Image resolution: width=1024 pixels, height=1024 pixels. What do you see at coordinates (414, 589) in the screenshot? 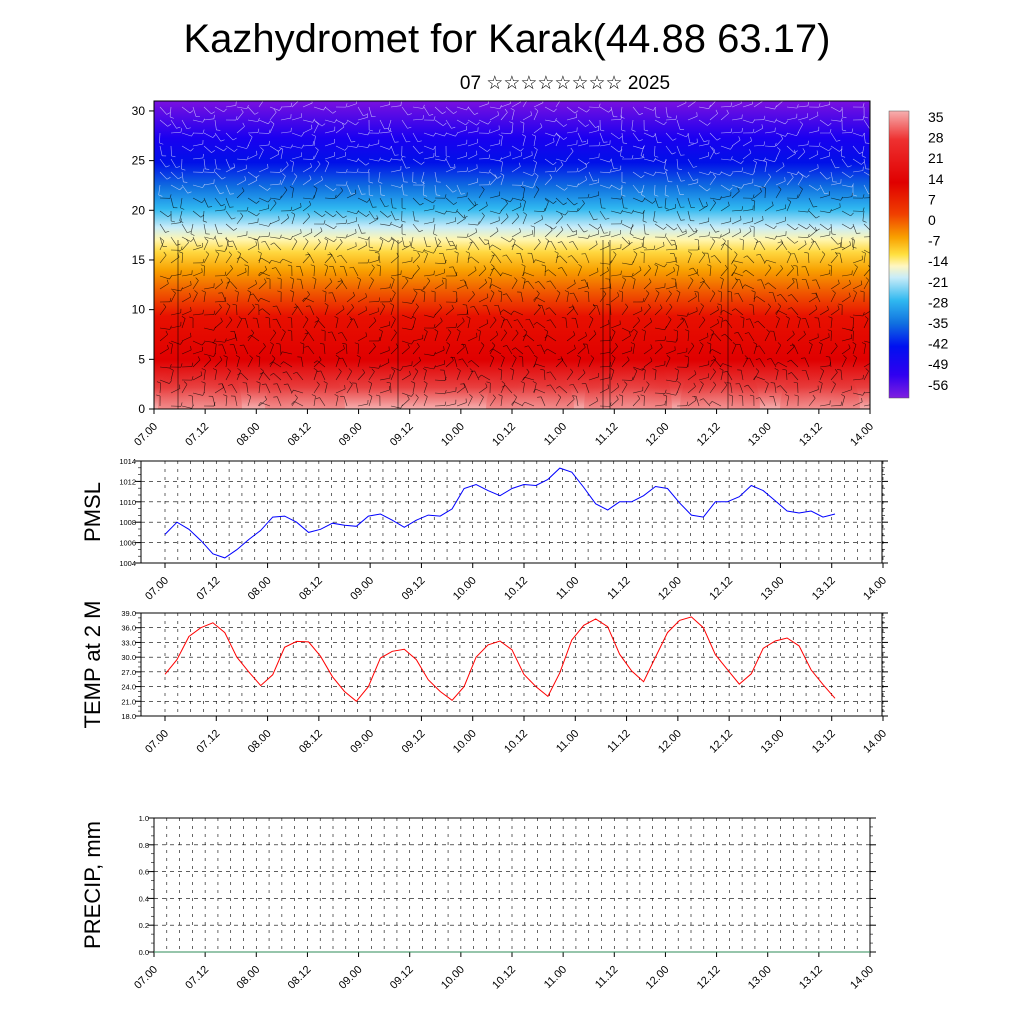
I see `x-tick-label: 09.12` at bounding box center [414, 589].